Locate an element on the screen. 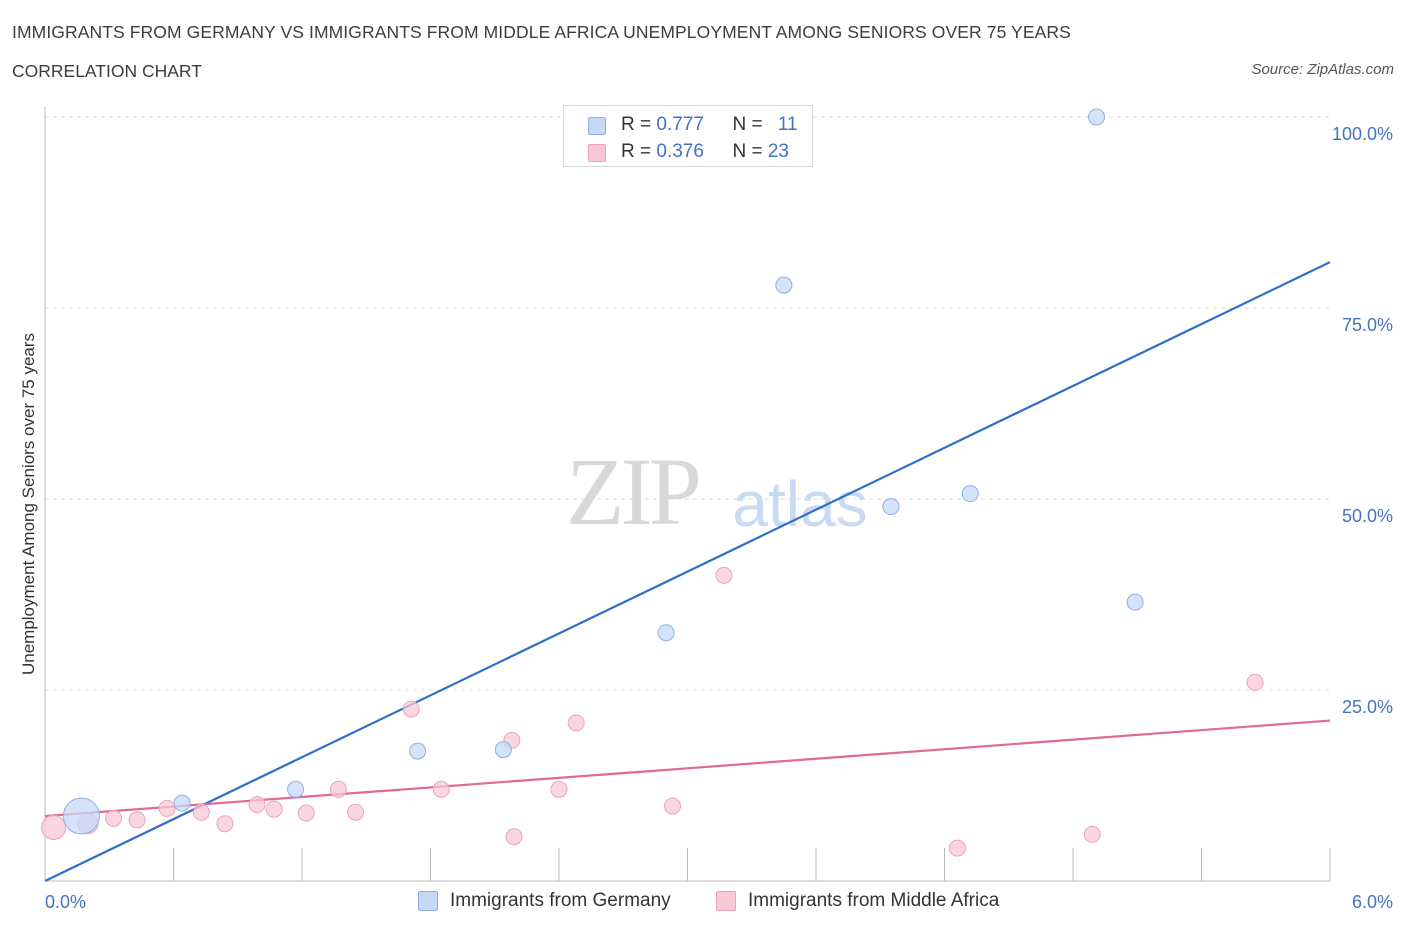  germany-n-label: N = is located at coordinates (750, 124).